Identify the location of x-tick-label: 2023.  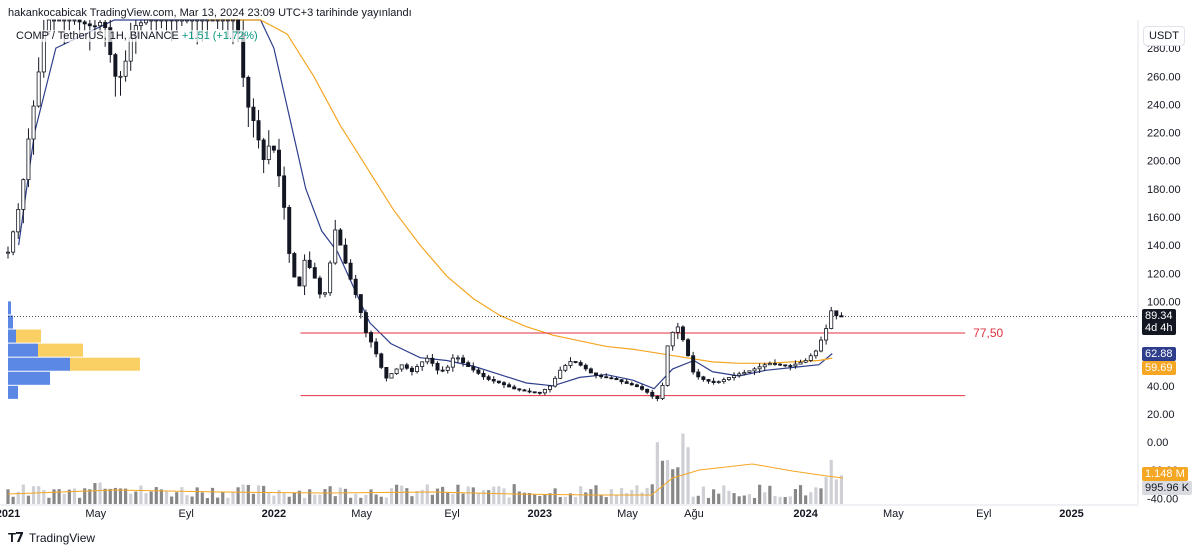
(540, 514).